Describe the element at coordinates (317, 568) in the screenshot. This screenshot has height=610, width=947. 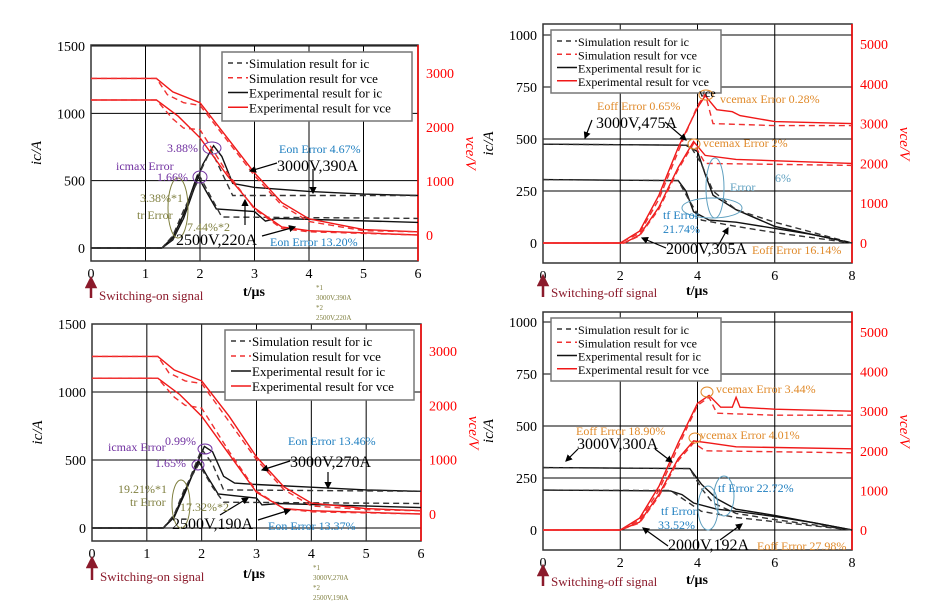
I see `annotation: *1` at that location.